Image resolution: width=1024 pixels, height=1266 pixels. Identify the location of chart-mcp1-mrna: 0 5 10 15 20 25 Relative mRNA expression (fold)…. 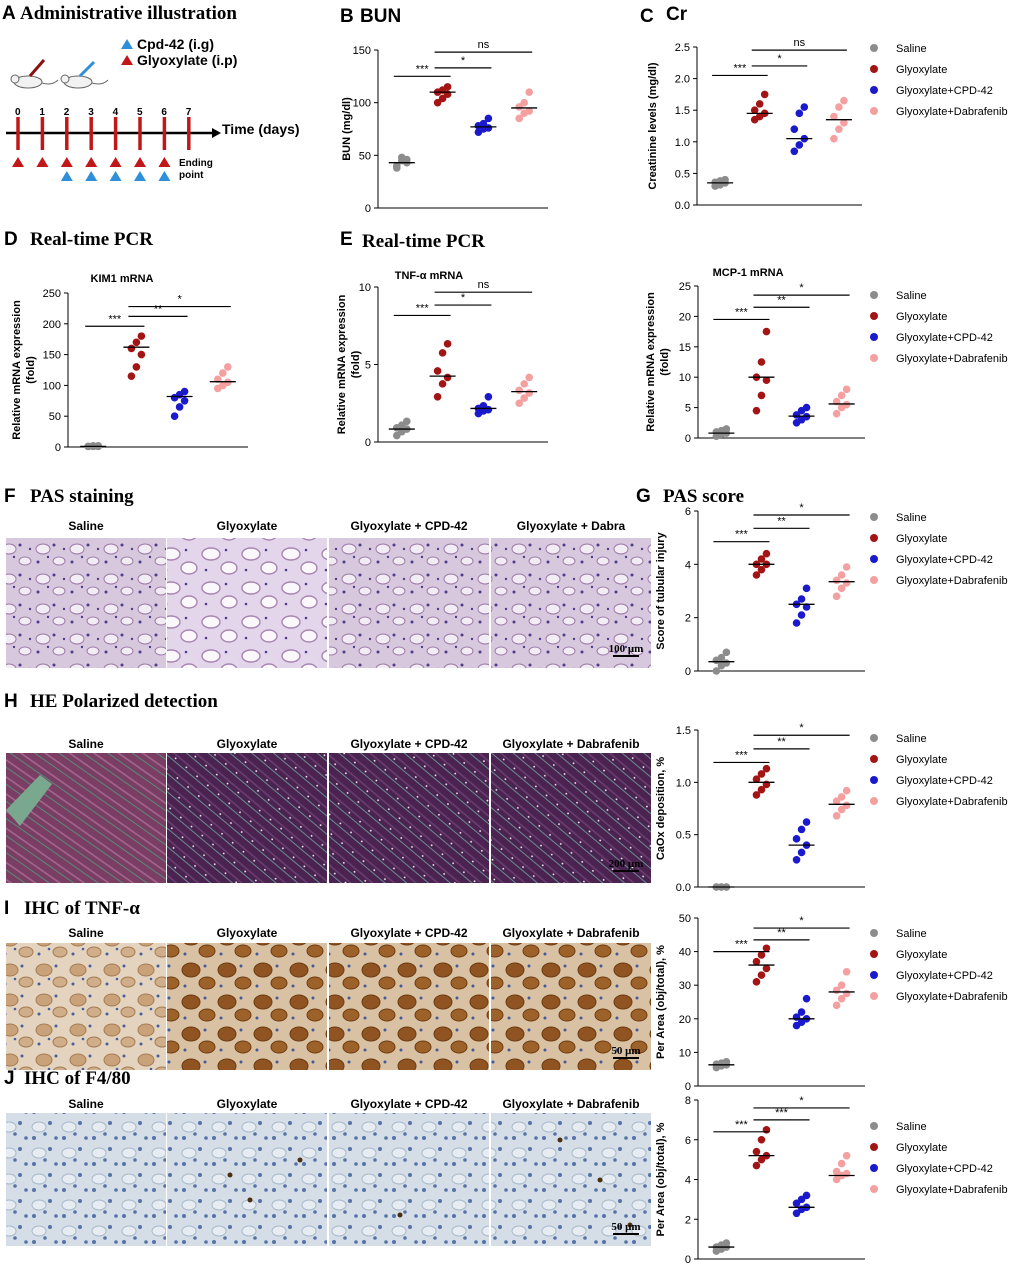
(826, 356).